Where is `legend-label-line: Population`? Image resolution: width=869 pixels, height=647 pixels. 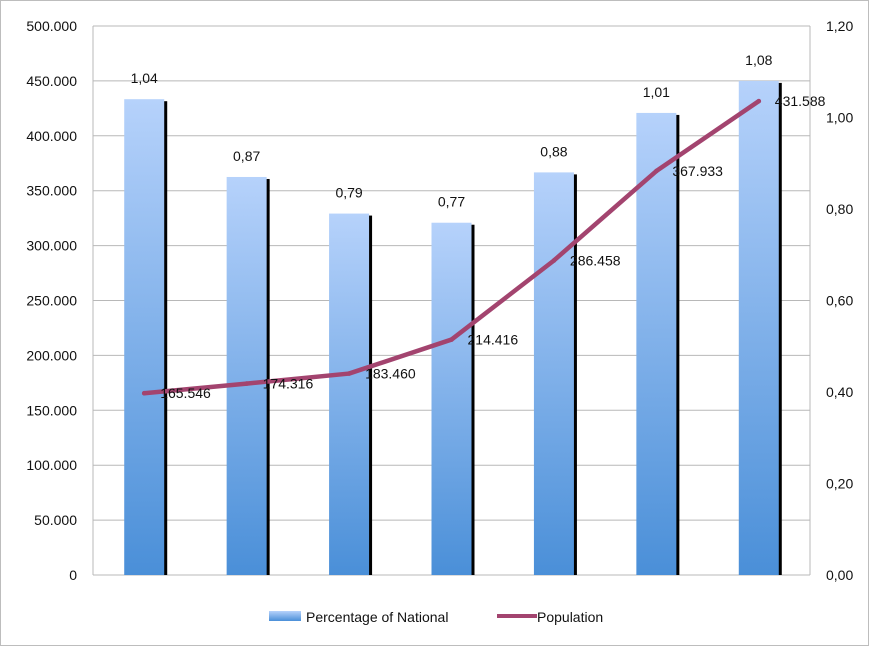 legend-label-line: Population is located at coordinates (570, 617).